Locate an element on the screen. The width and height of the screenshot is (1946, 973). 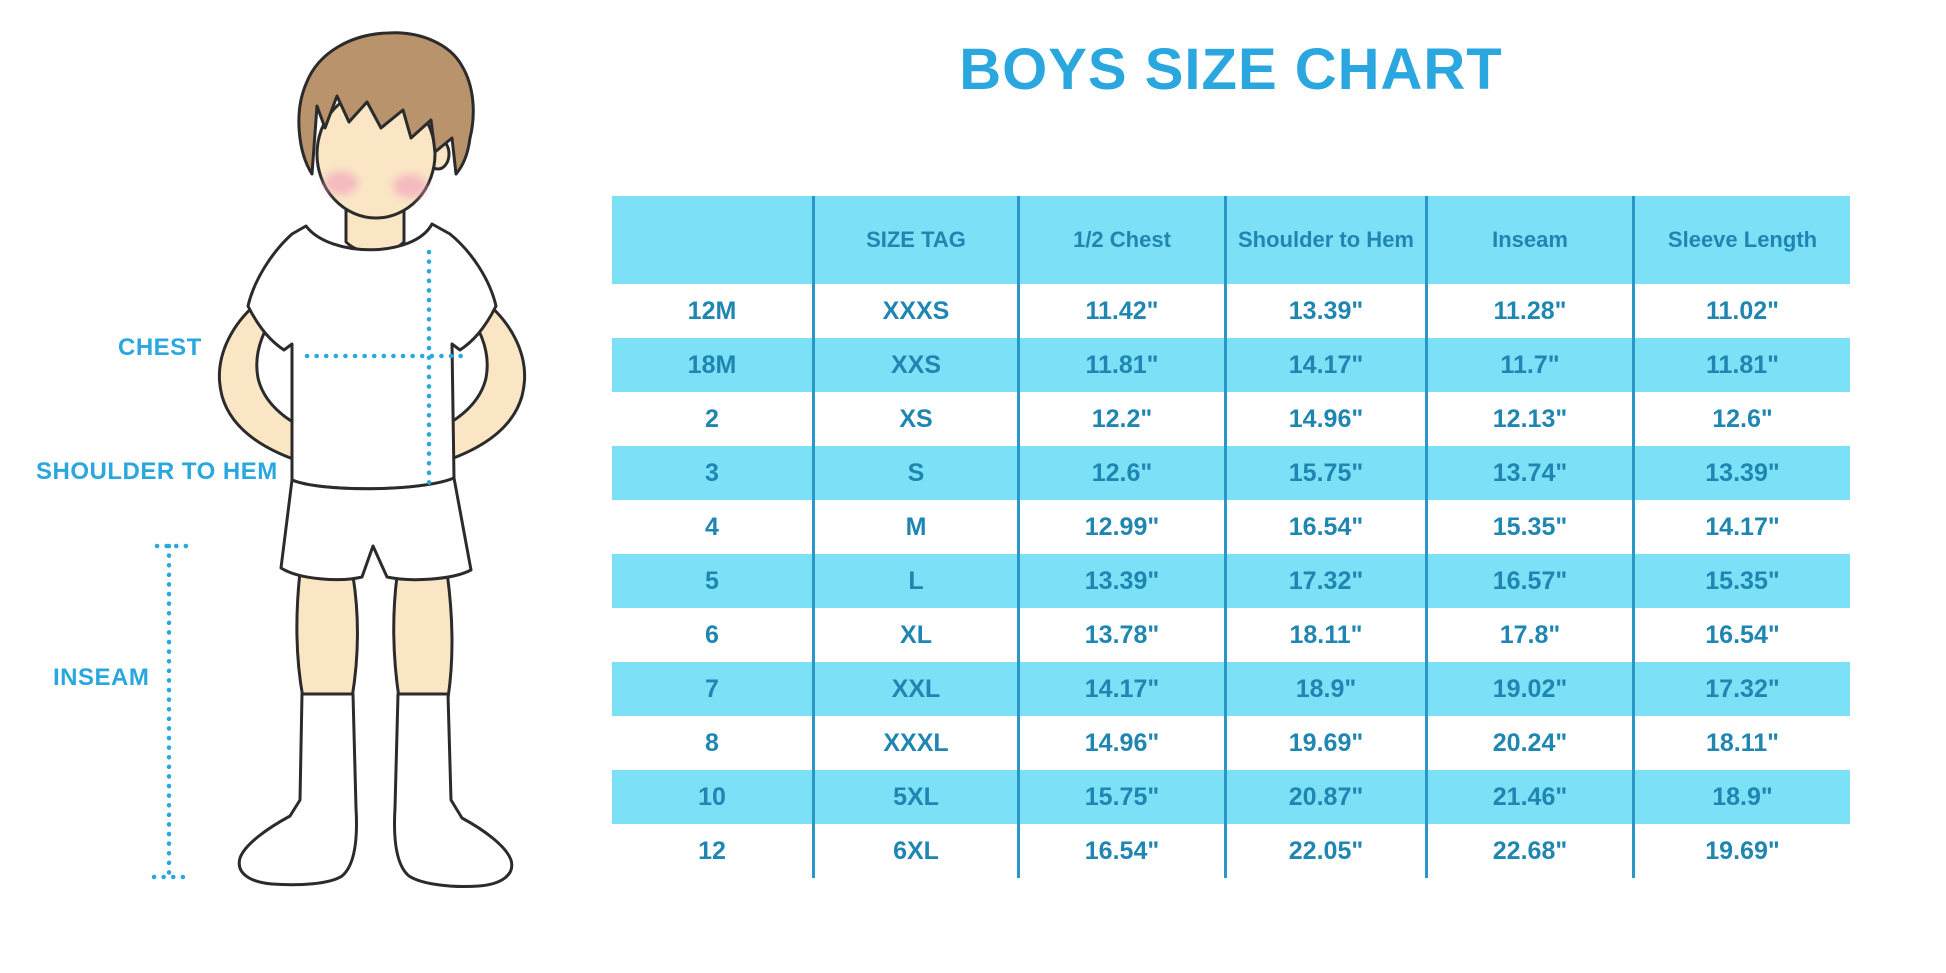
boy-left-sock is located at coordinates (297, 789).